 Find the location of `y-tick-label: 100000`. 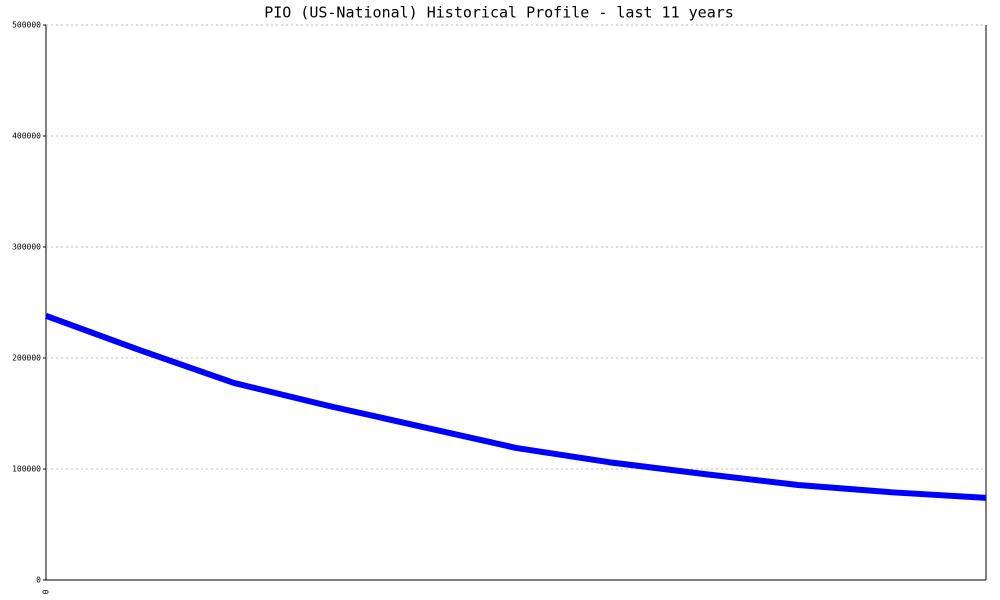

y-tick-label: 100000 is located at coordinates (26, 469).